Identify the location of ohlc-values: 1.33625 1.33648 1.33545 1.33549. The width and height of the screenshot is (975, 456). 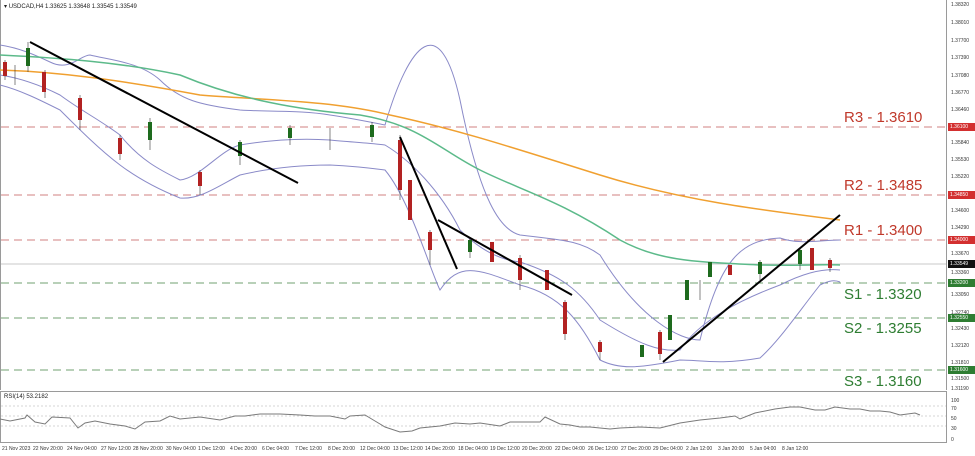
(91, 7).